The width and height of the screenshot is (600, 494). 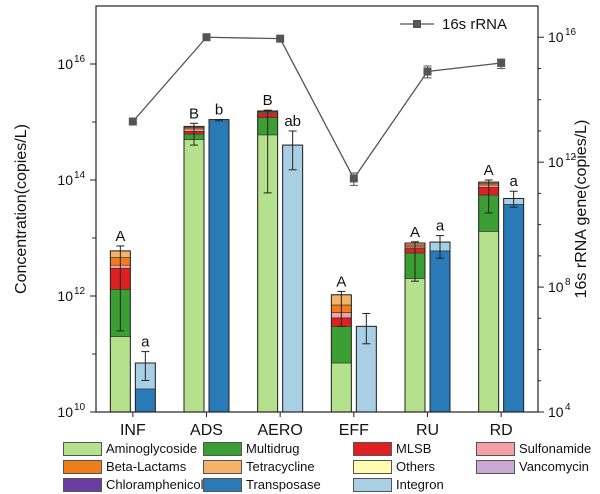 What do you see at coordinates (279, 430) in the screenshot?
I see `x-axis-tick-label-aero: AERO` at bounding box center [279, 430].